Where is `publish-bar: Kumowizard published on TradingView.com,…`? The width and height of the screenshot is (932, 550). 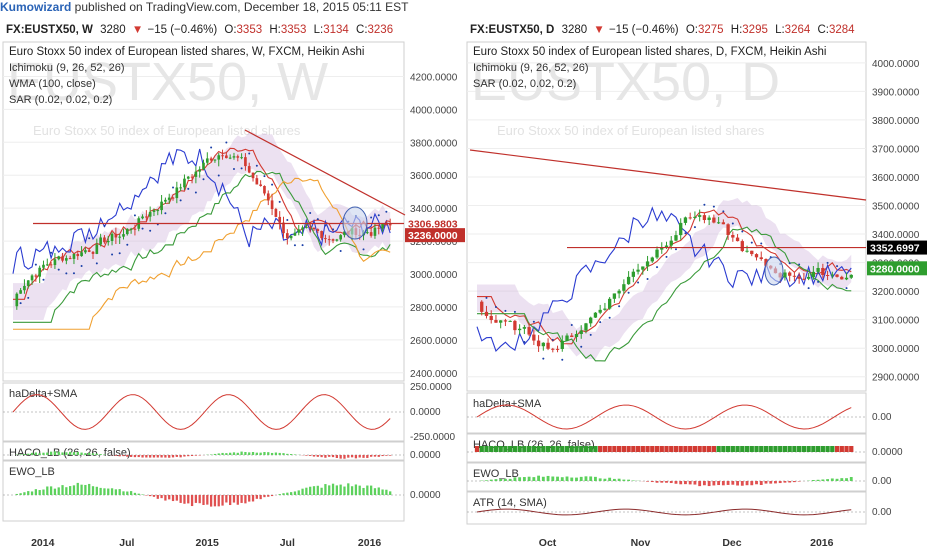
publish-bar: Kumowizard published on TradingView.com,… is located at coordinates (466, 9).